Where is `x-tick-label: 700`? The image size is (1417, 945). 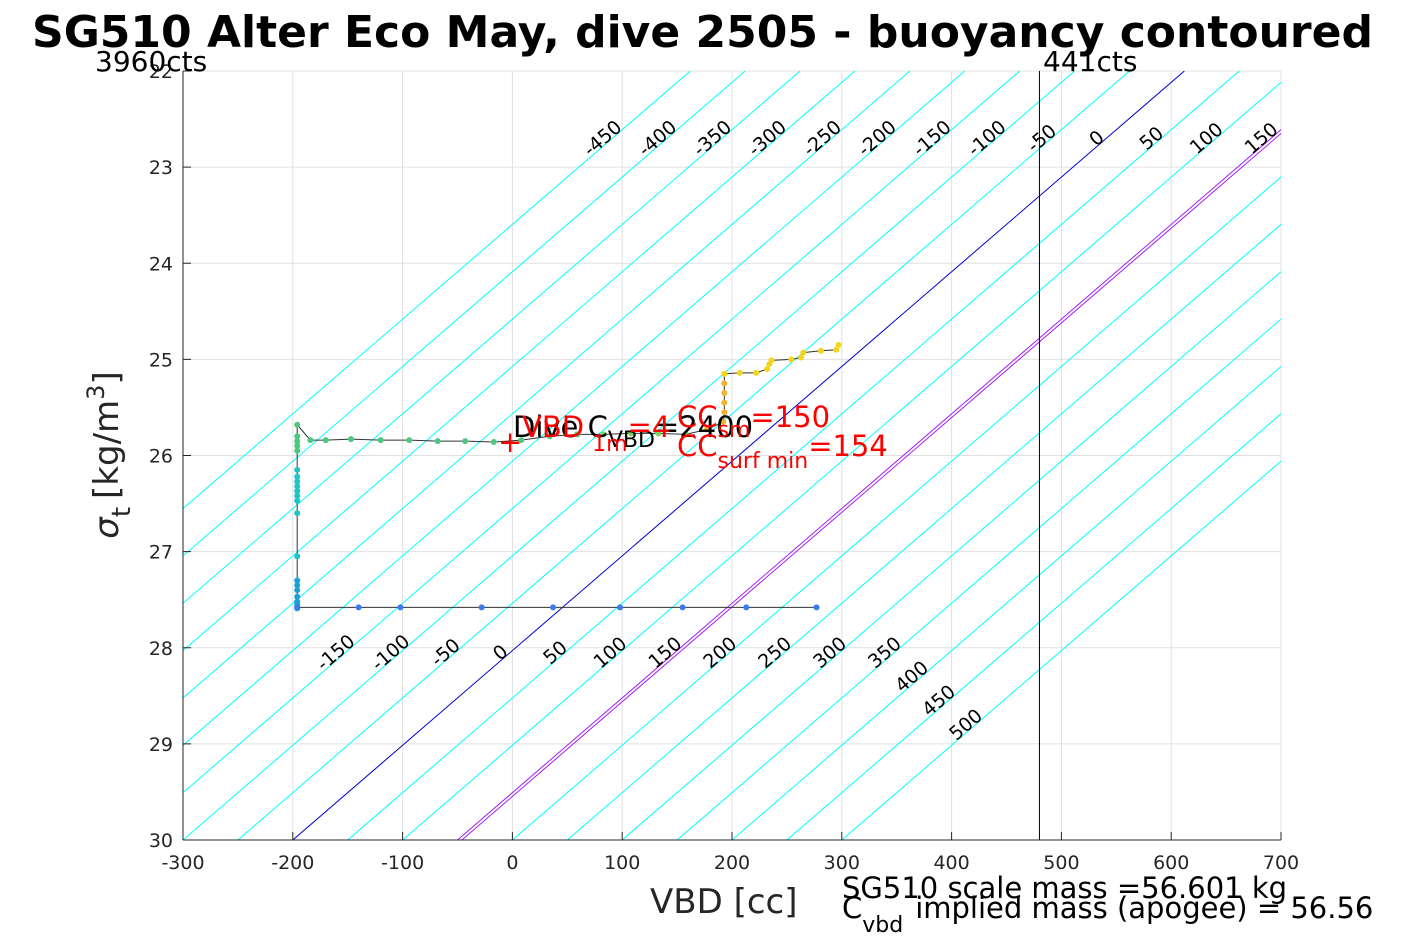
x-tick-label: 700 is located at coordinates (1281, 863).